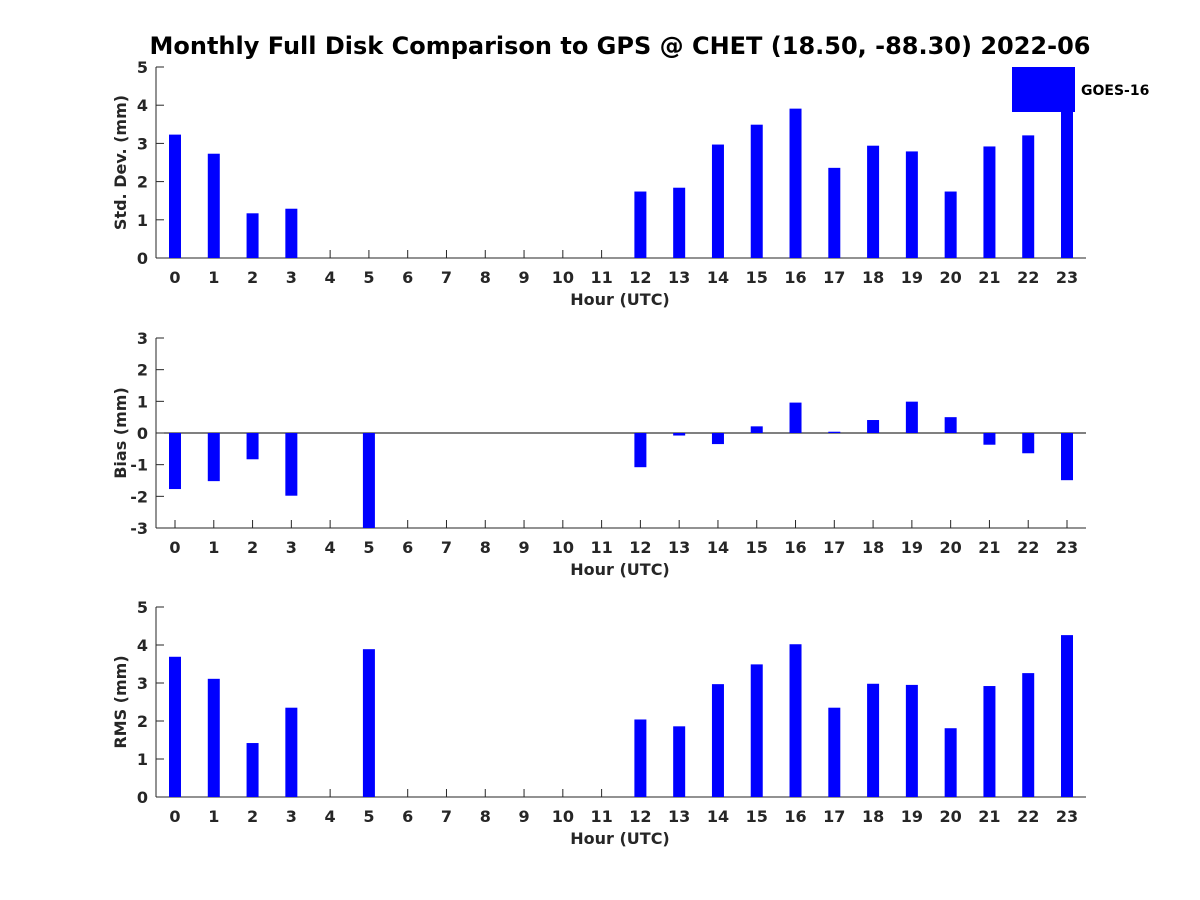 The height and width of the screenshot is (900, 1200). Describe the element at coordinates (142, 401) in the screenshot. I see `y-tick-label: 1` at that location.